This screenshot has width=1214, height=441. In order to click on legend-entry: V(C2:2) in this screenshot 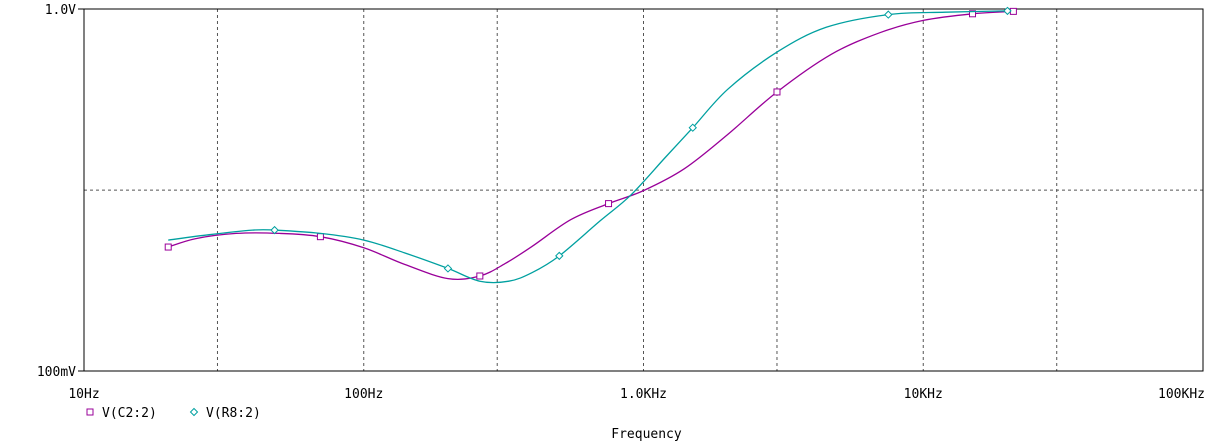, I will do `click(129, 413)`.